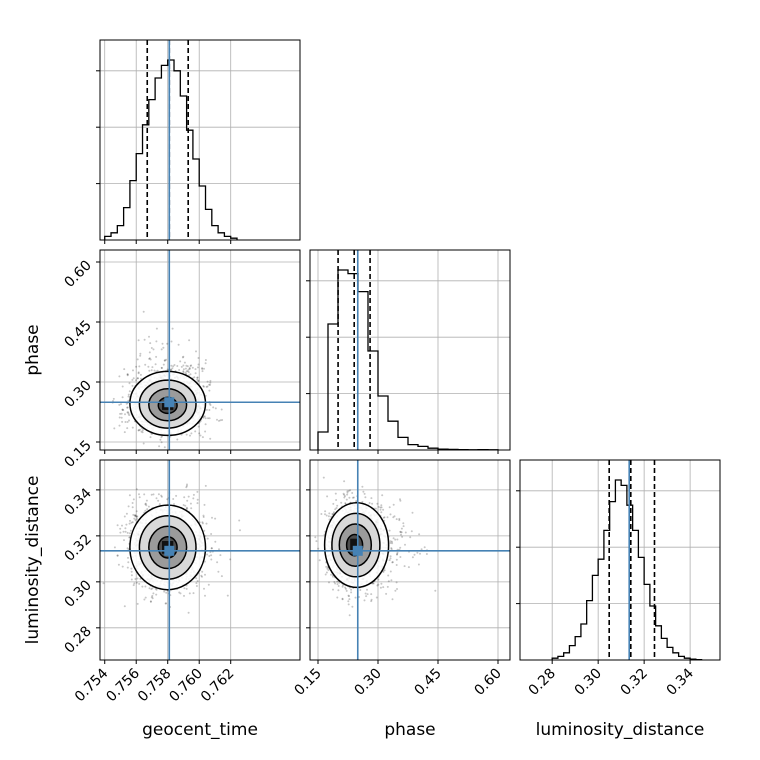  I want to click on x-tick-label: 0.34, so click(680, 681).